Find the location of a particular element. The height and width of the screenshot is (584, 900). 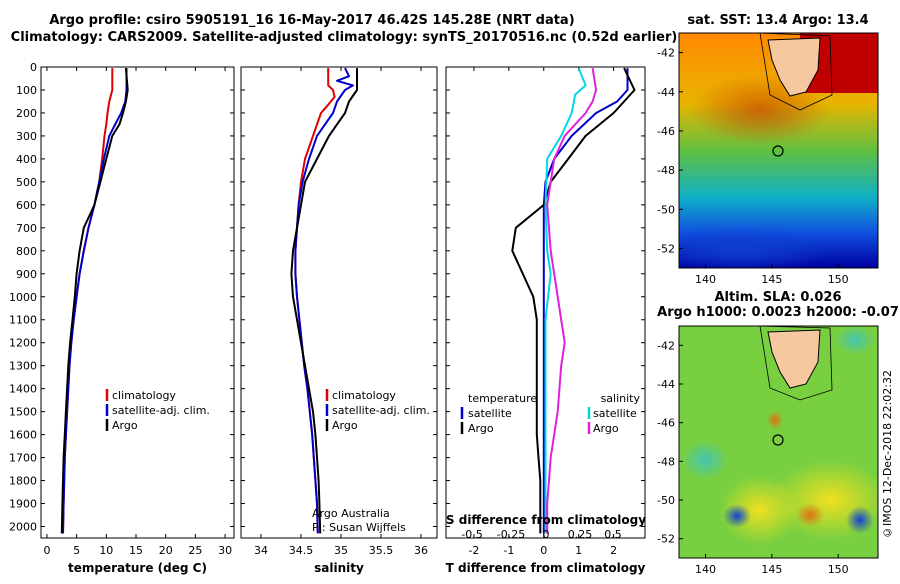

salinity-tick-label: 0.5 is located at coordinates (613, 534).